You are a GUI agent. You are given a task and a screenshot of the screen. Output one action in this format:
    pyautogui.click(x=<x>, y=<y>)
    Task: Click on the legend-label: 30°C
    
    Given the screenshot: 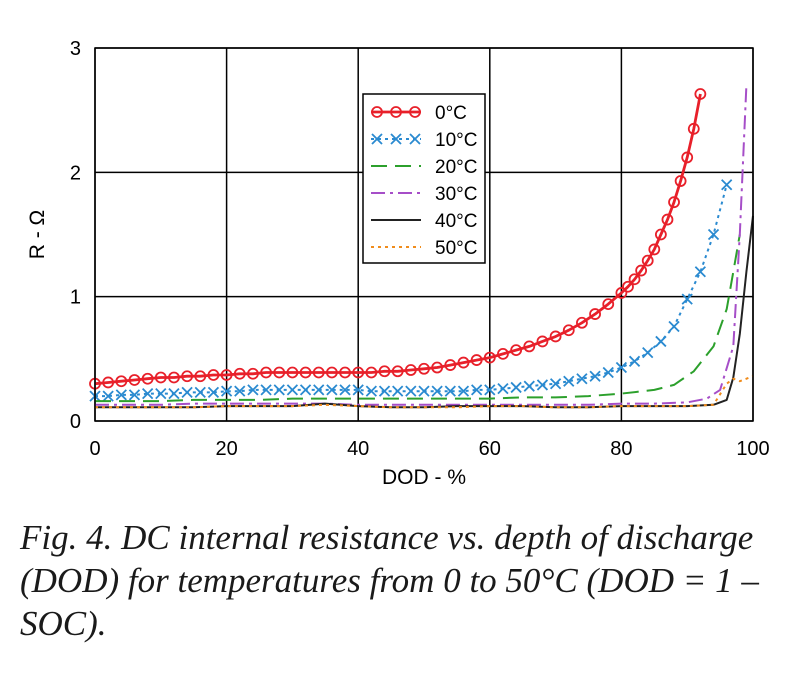 What is the action you would take?
    pyautogui.click(x=456, y=194)
    